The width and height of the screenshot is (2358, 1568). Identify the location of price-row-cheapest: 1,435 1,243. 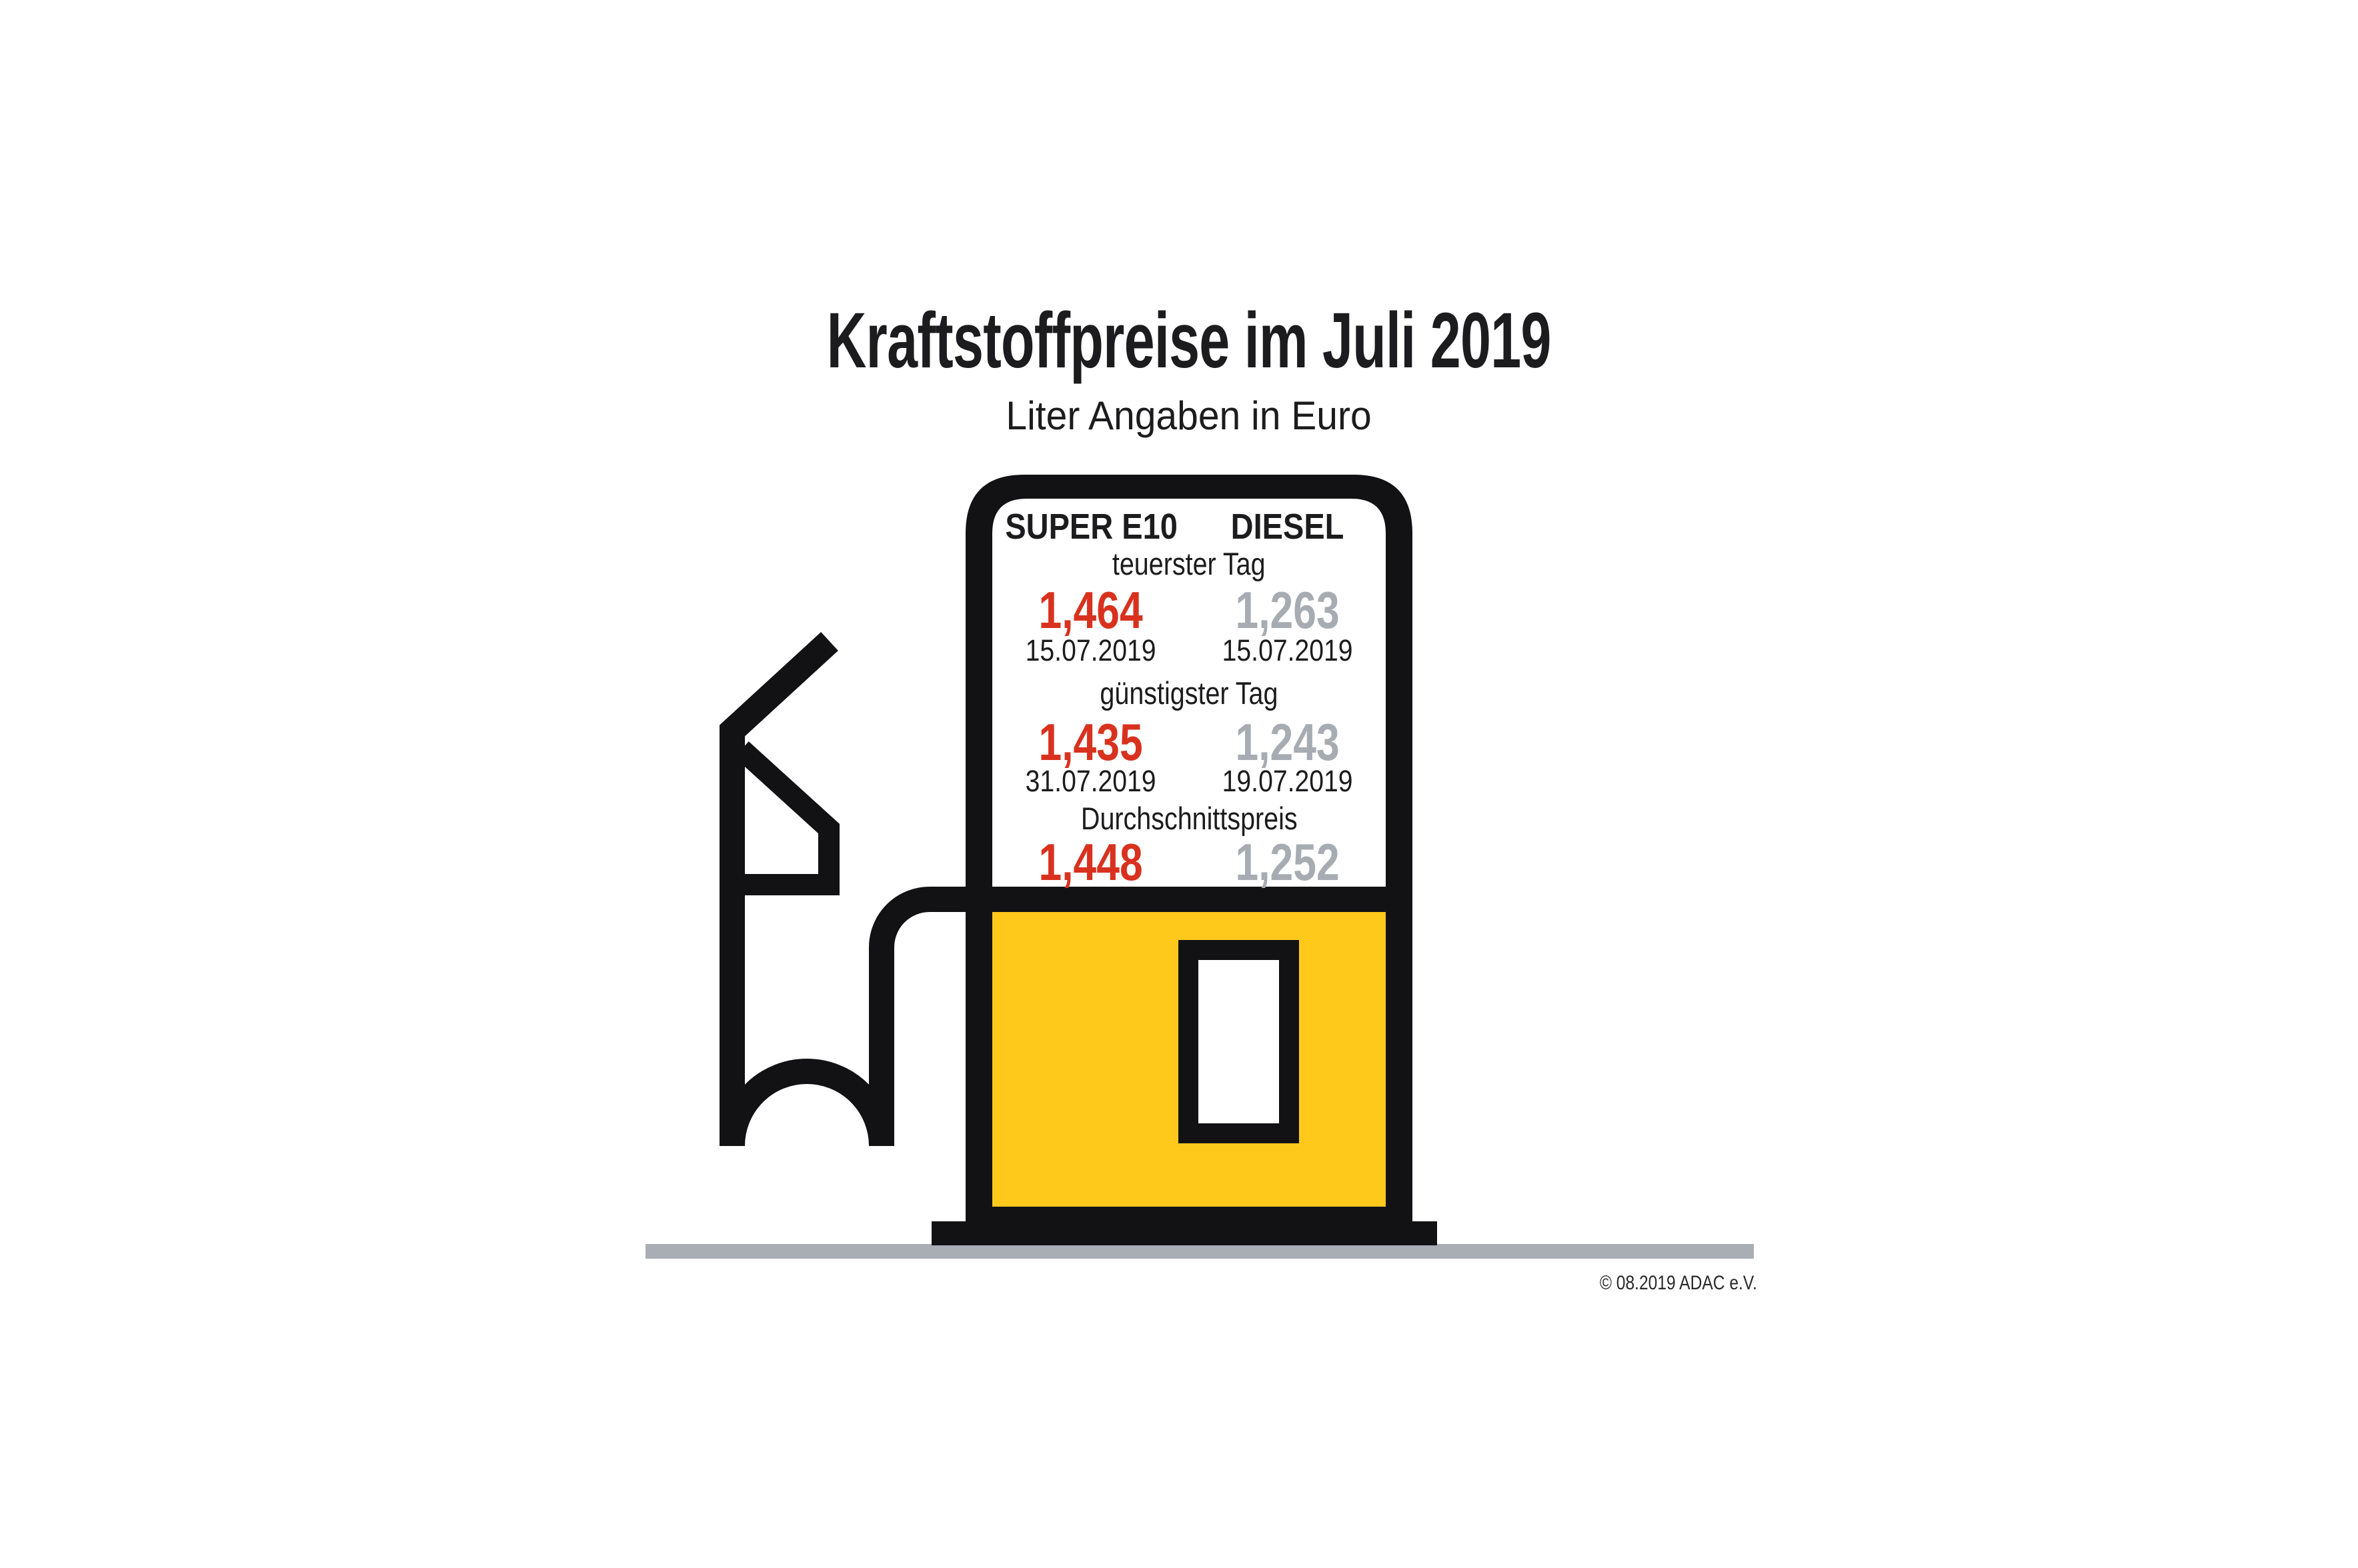
(1189, 742).